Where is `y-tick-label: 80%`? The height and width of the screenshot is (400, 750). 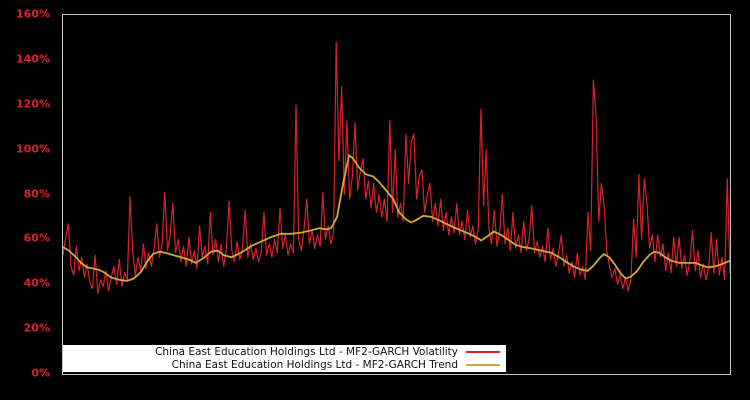 y-tick-label: 80% is located at coordinates (36, 193).